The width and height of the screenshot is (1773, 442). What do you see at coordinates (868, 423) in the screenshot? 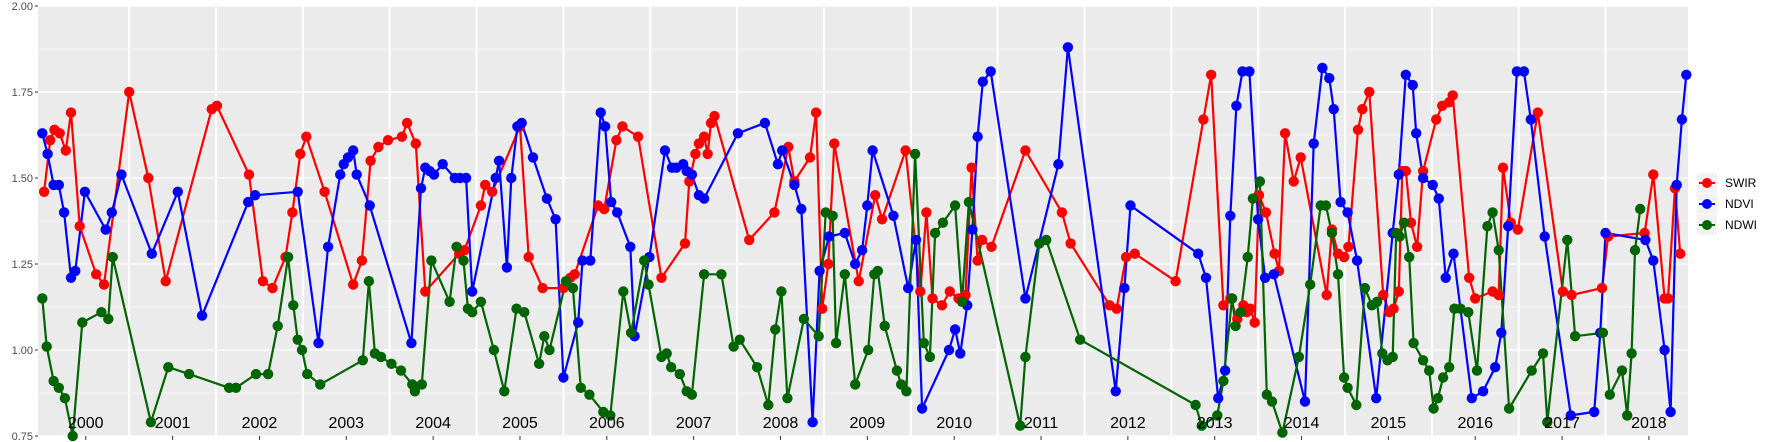
I see `year-label: 2009` at bounding box center [868, 423].